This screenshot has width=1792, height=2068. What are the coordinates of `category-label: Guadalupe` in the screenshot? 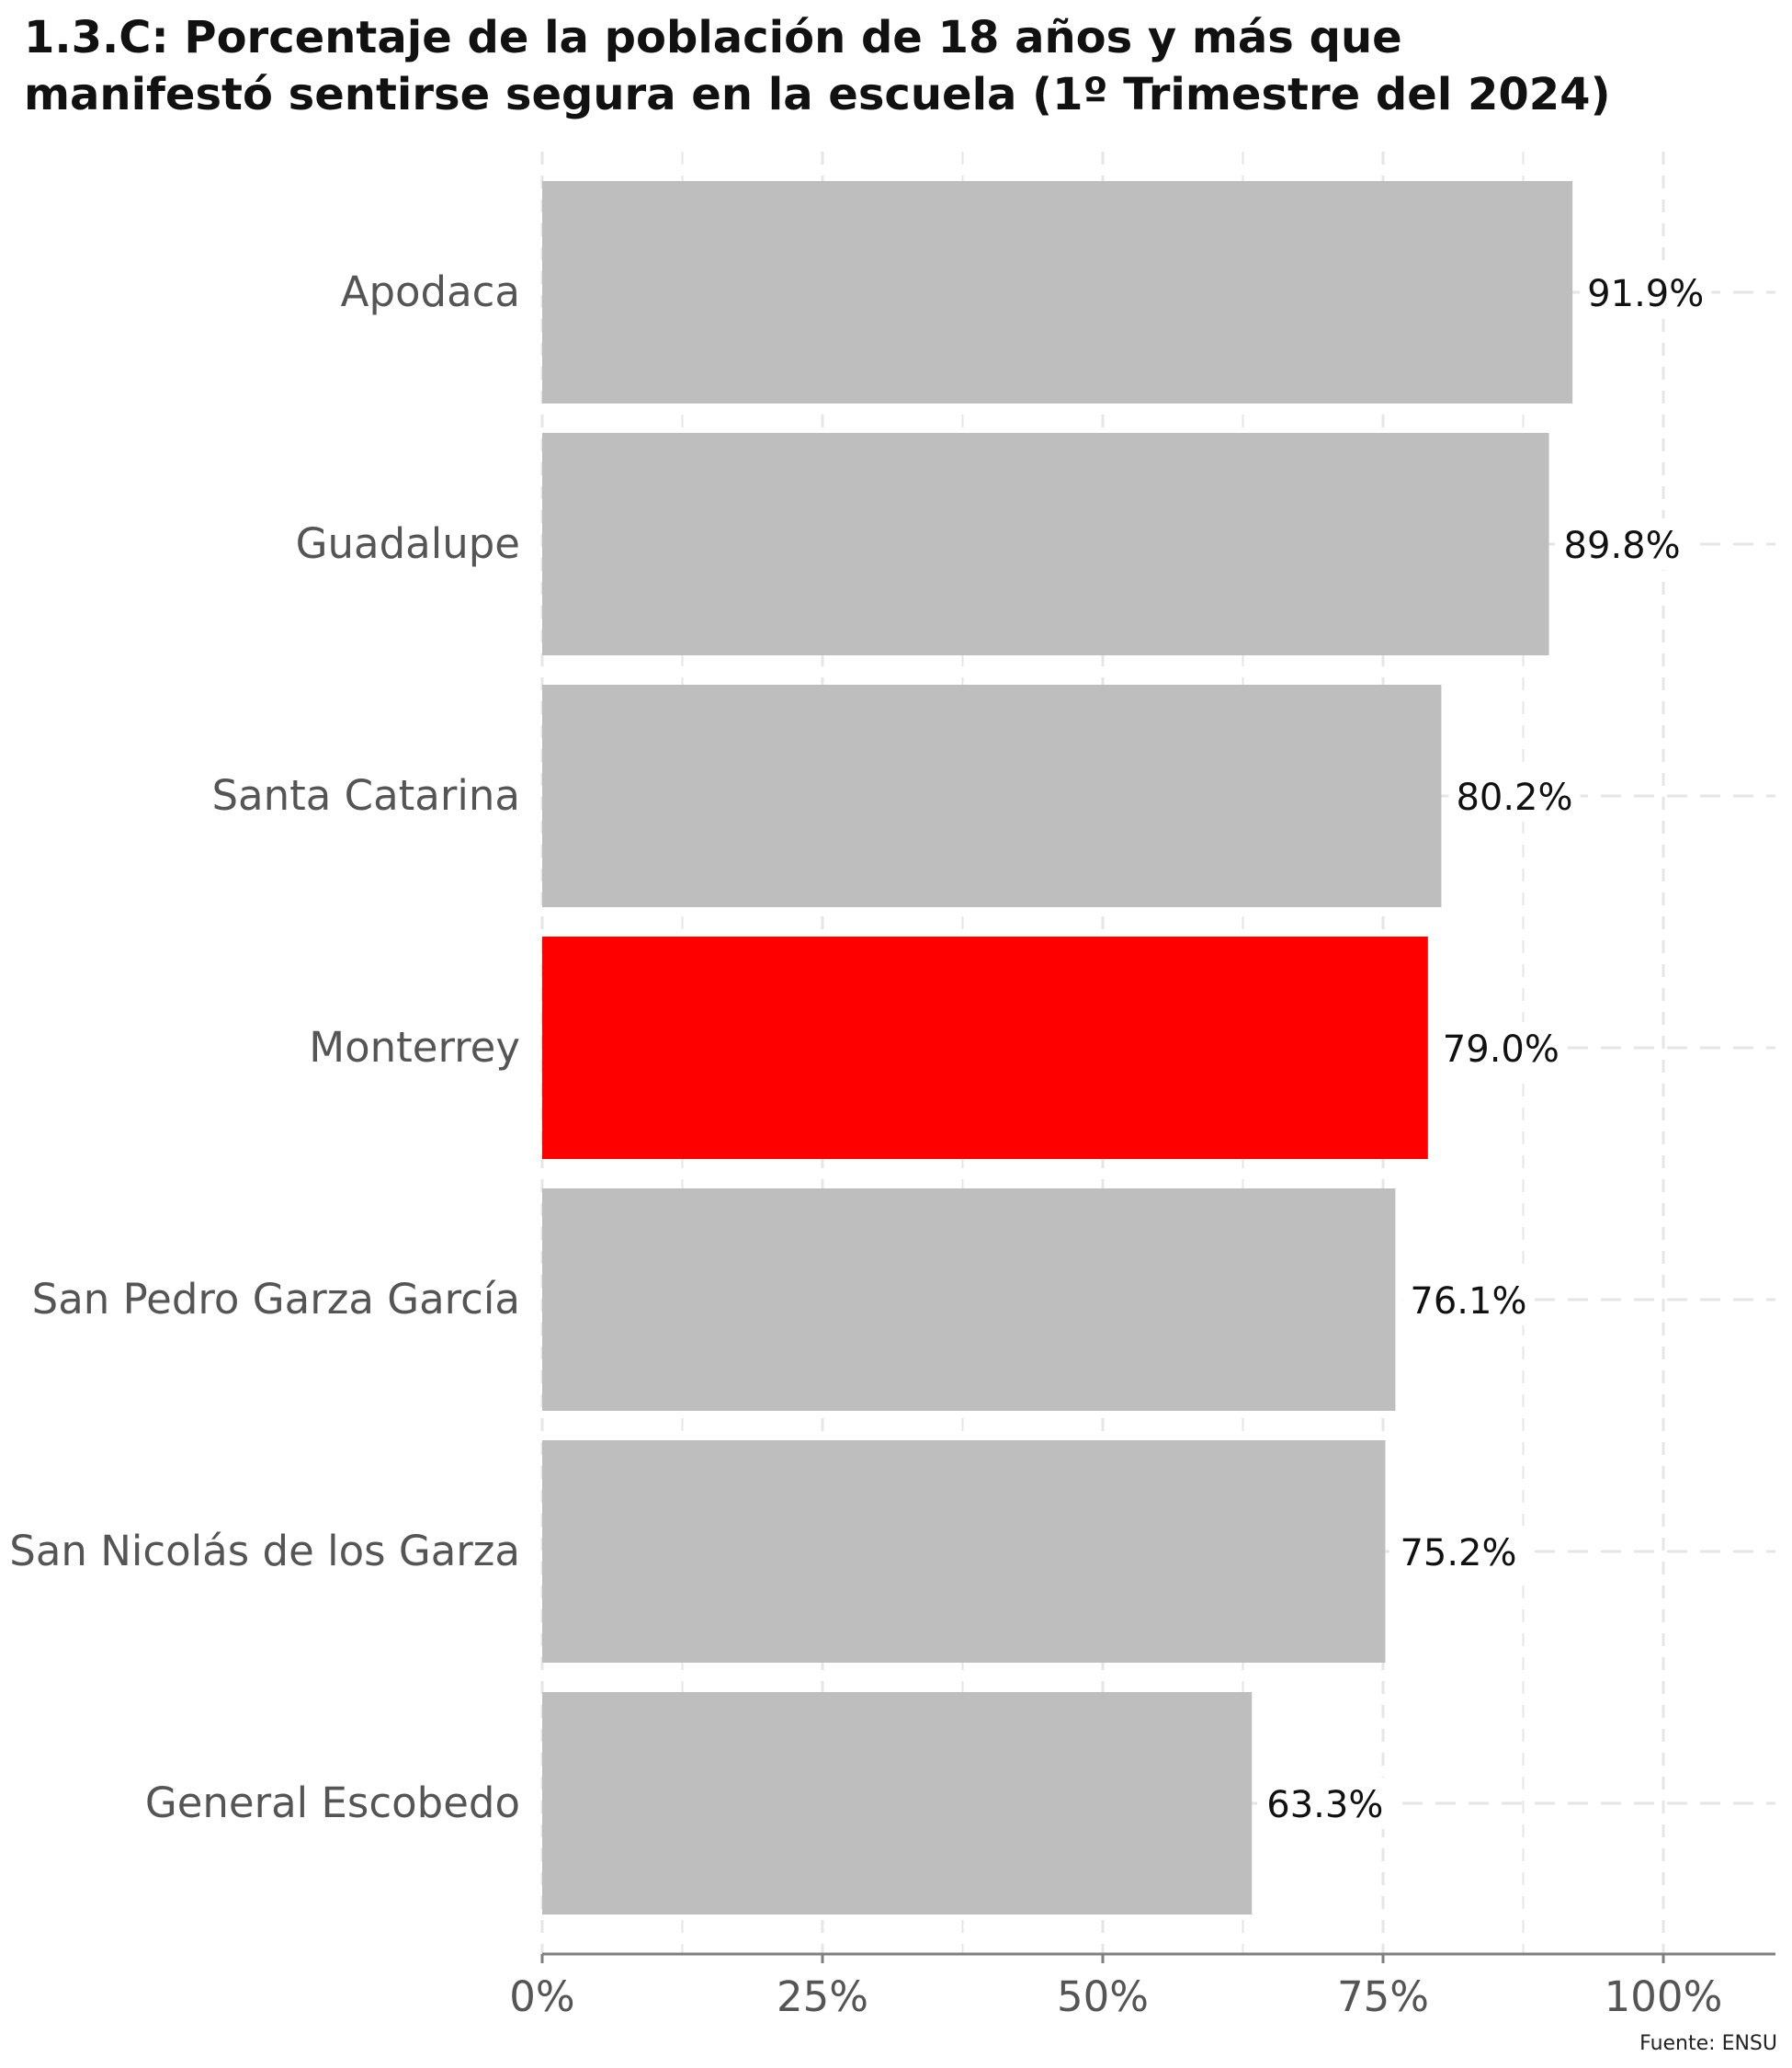 It's located at (408, 543).